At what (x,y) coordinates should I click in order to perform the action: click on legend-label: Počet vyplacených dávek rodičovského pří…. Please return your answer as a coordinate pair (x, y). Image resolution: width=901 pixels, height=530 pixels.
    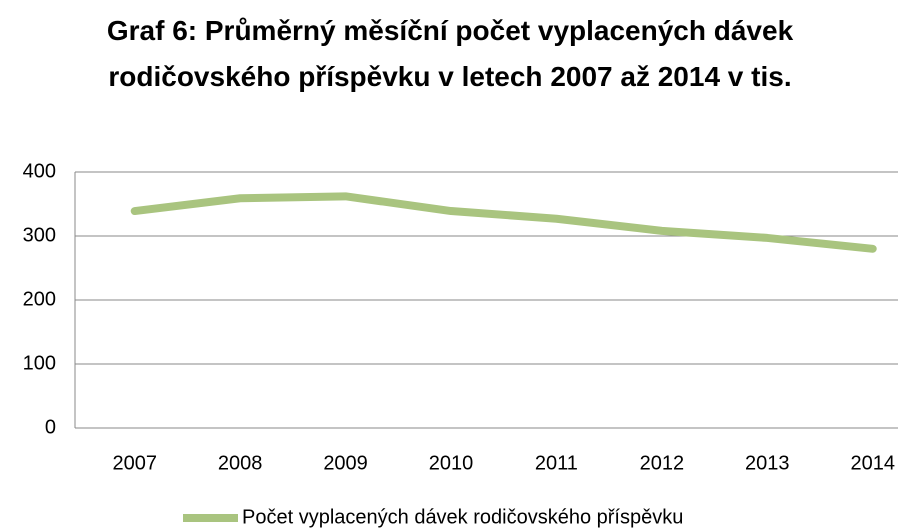
    Looking at the image, I should click on (462, 517).